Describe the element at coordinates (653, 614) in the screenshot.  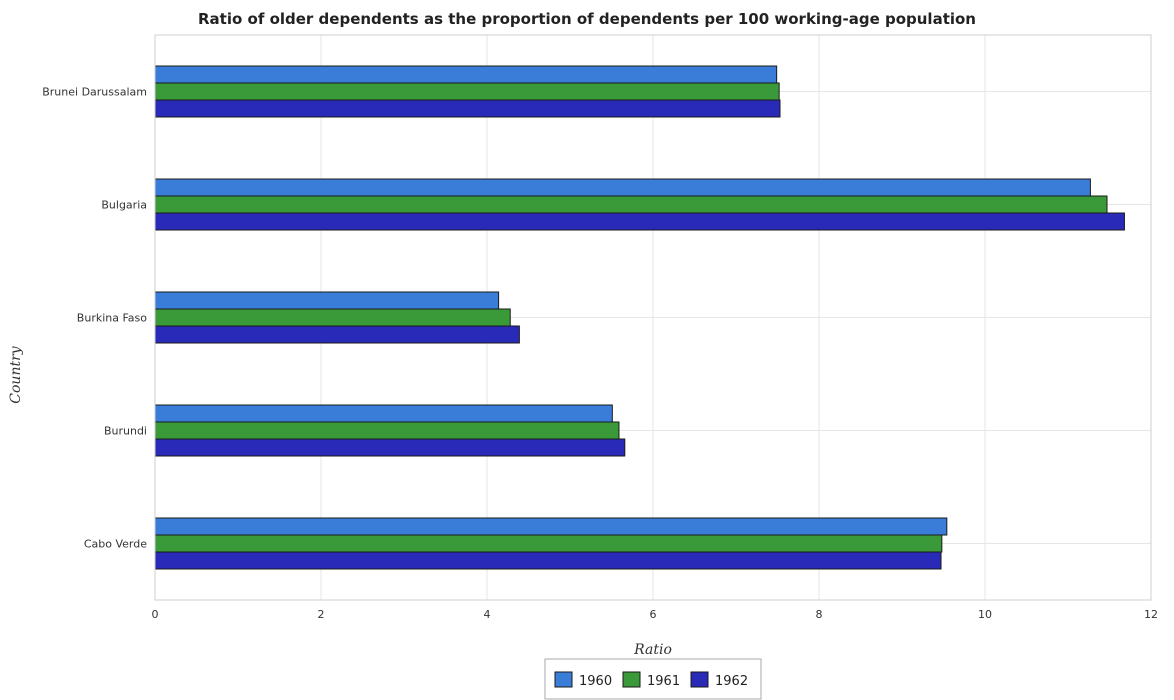
I see `x-tick-label: 6` at that location.